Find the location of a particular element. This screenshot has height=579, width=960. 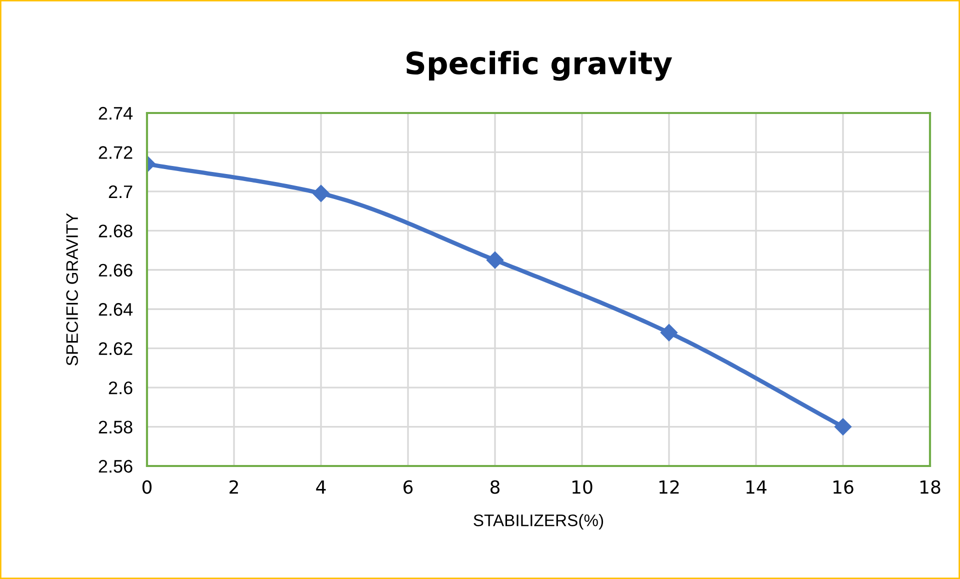

x-tick-label: 4 is located at coordinates (321, 487).